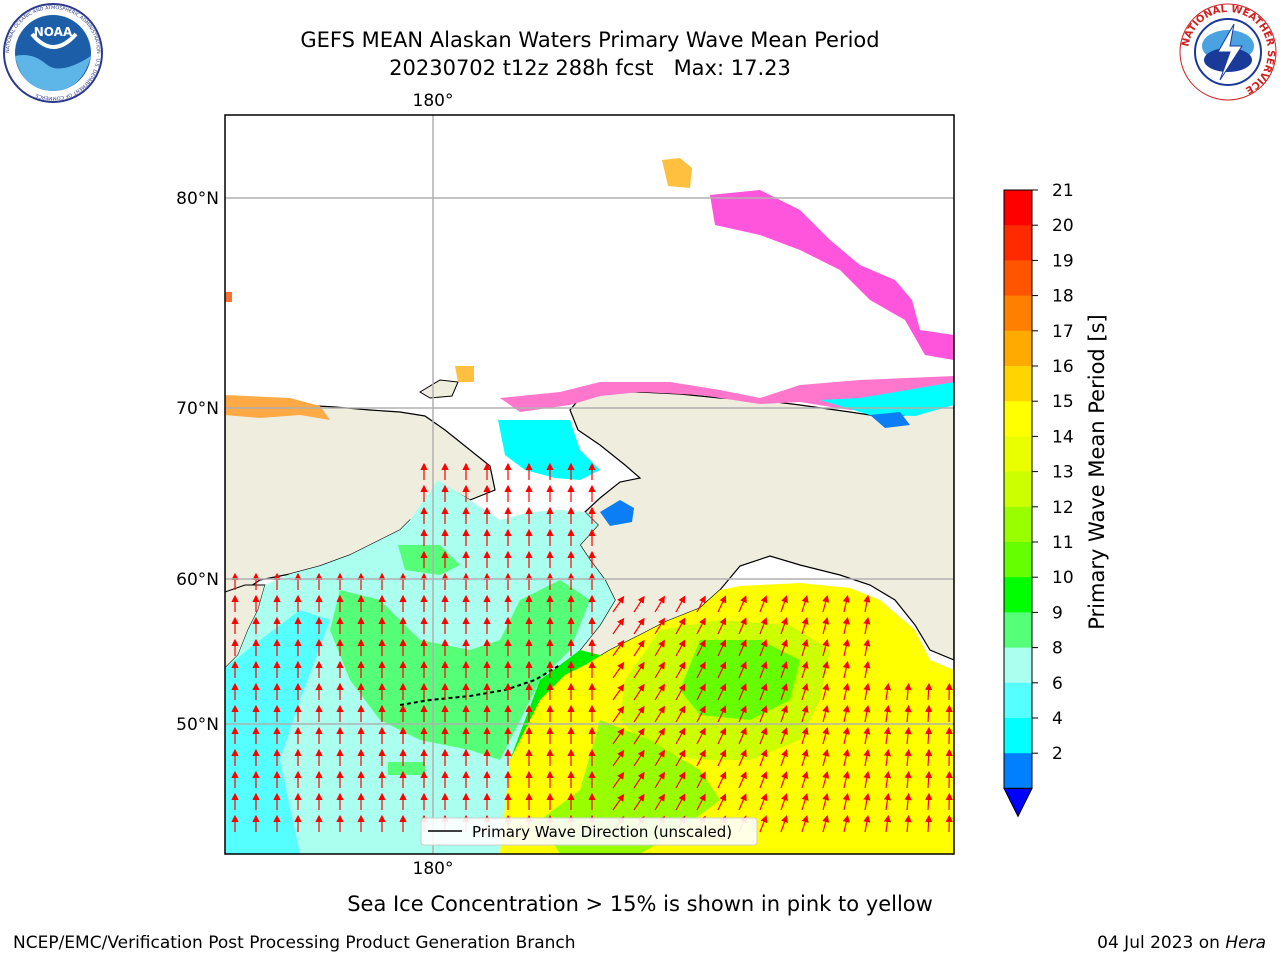 The height and width of the screenshot is (960, 1280). I want to click on colorbar-tick-label: 4, so click(1057, 719).